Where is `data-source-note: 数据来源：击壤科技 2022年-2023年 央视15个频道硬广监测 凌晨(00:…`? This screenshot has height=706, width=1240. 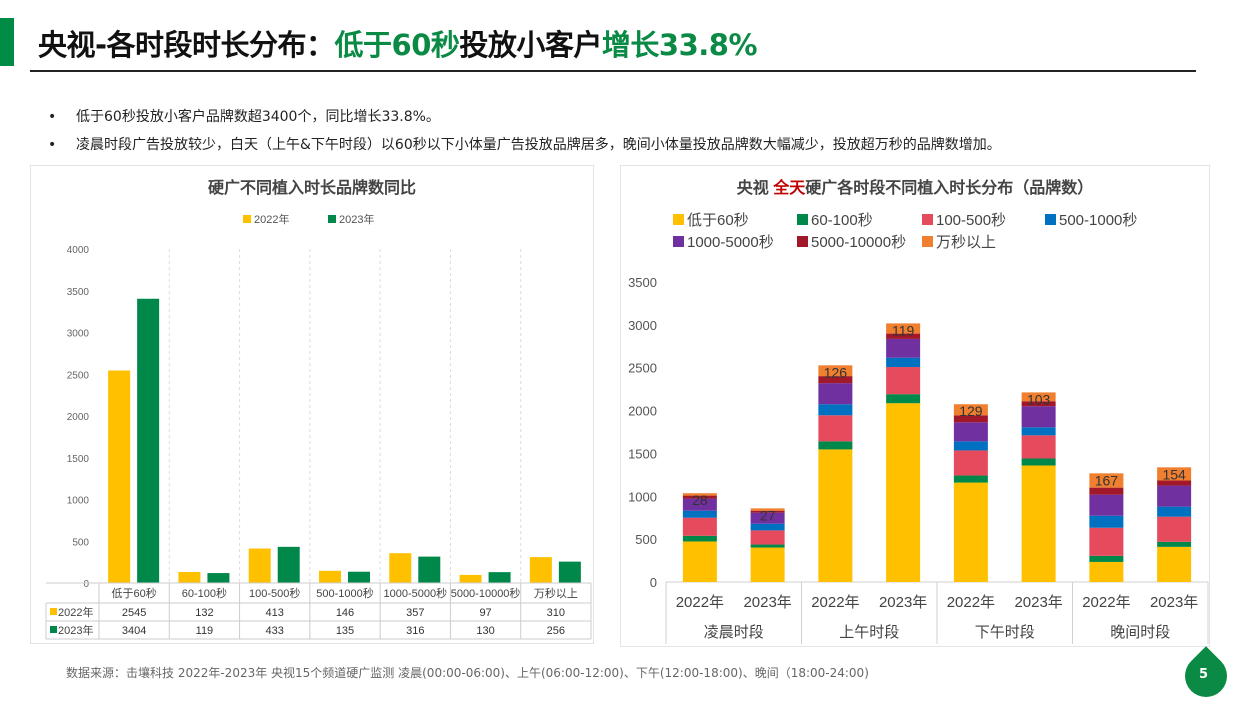
data-source-note: 数据来源：击壤科技 2022年-2023年 央视15个频道硬广监测 凌晨(00:… is located at coordinates (467, 673).